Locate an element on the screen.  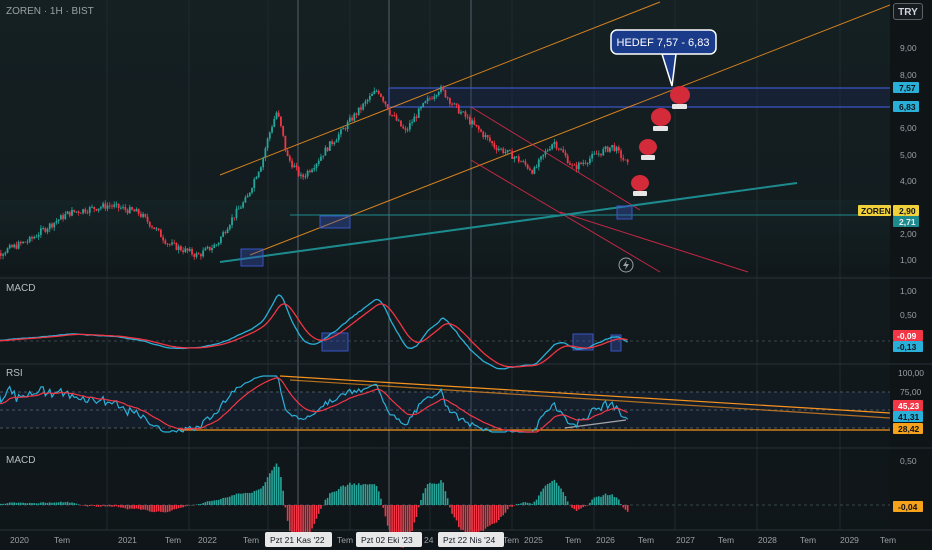
time-tick: 2025 is located at coordinates (533, 540).